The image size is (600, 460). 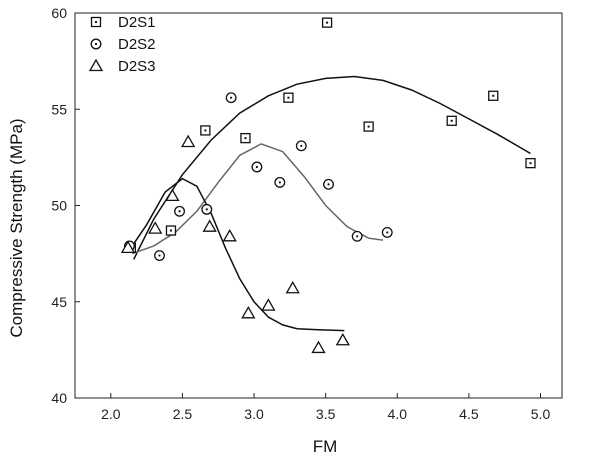 What do you see at coordinates (254, 414) in the screenshot?
I see `x-tick-label: 3.0` at bounding box center [254, 414].